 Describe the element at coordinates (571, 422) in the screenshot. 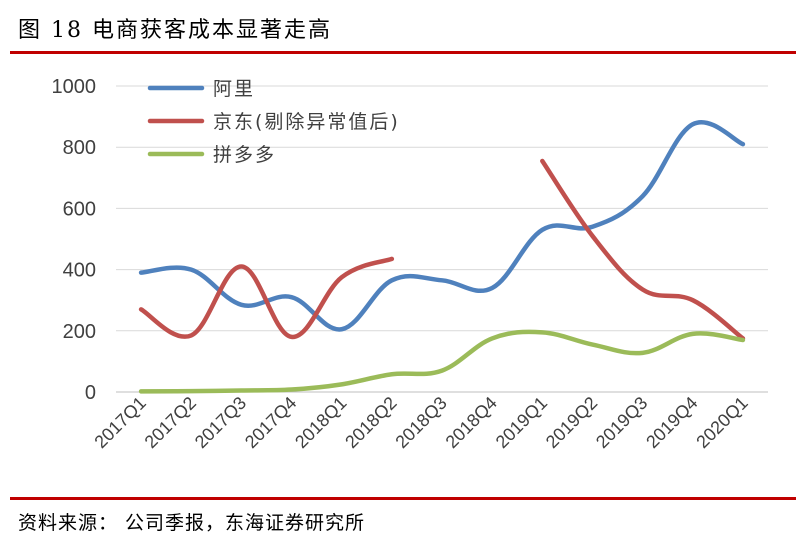

I see `x-tick-label: 2019Q2` at that location.